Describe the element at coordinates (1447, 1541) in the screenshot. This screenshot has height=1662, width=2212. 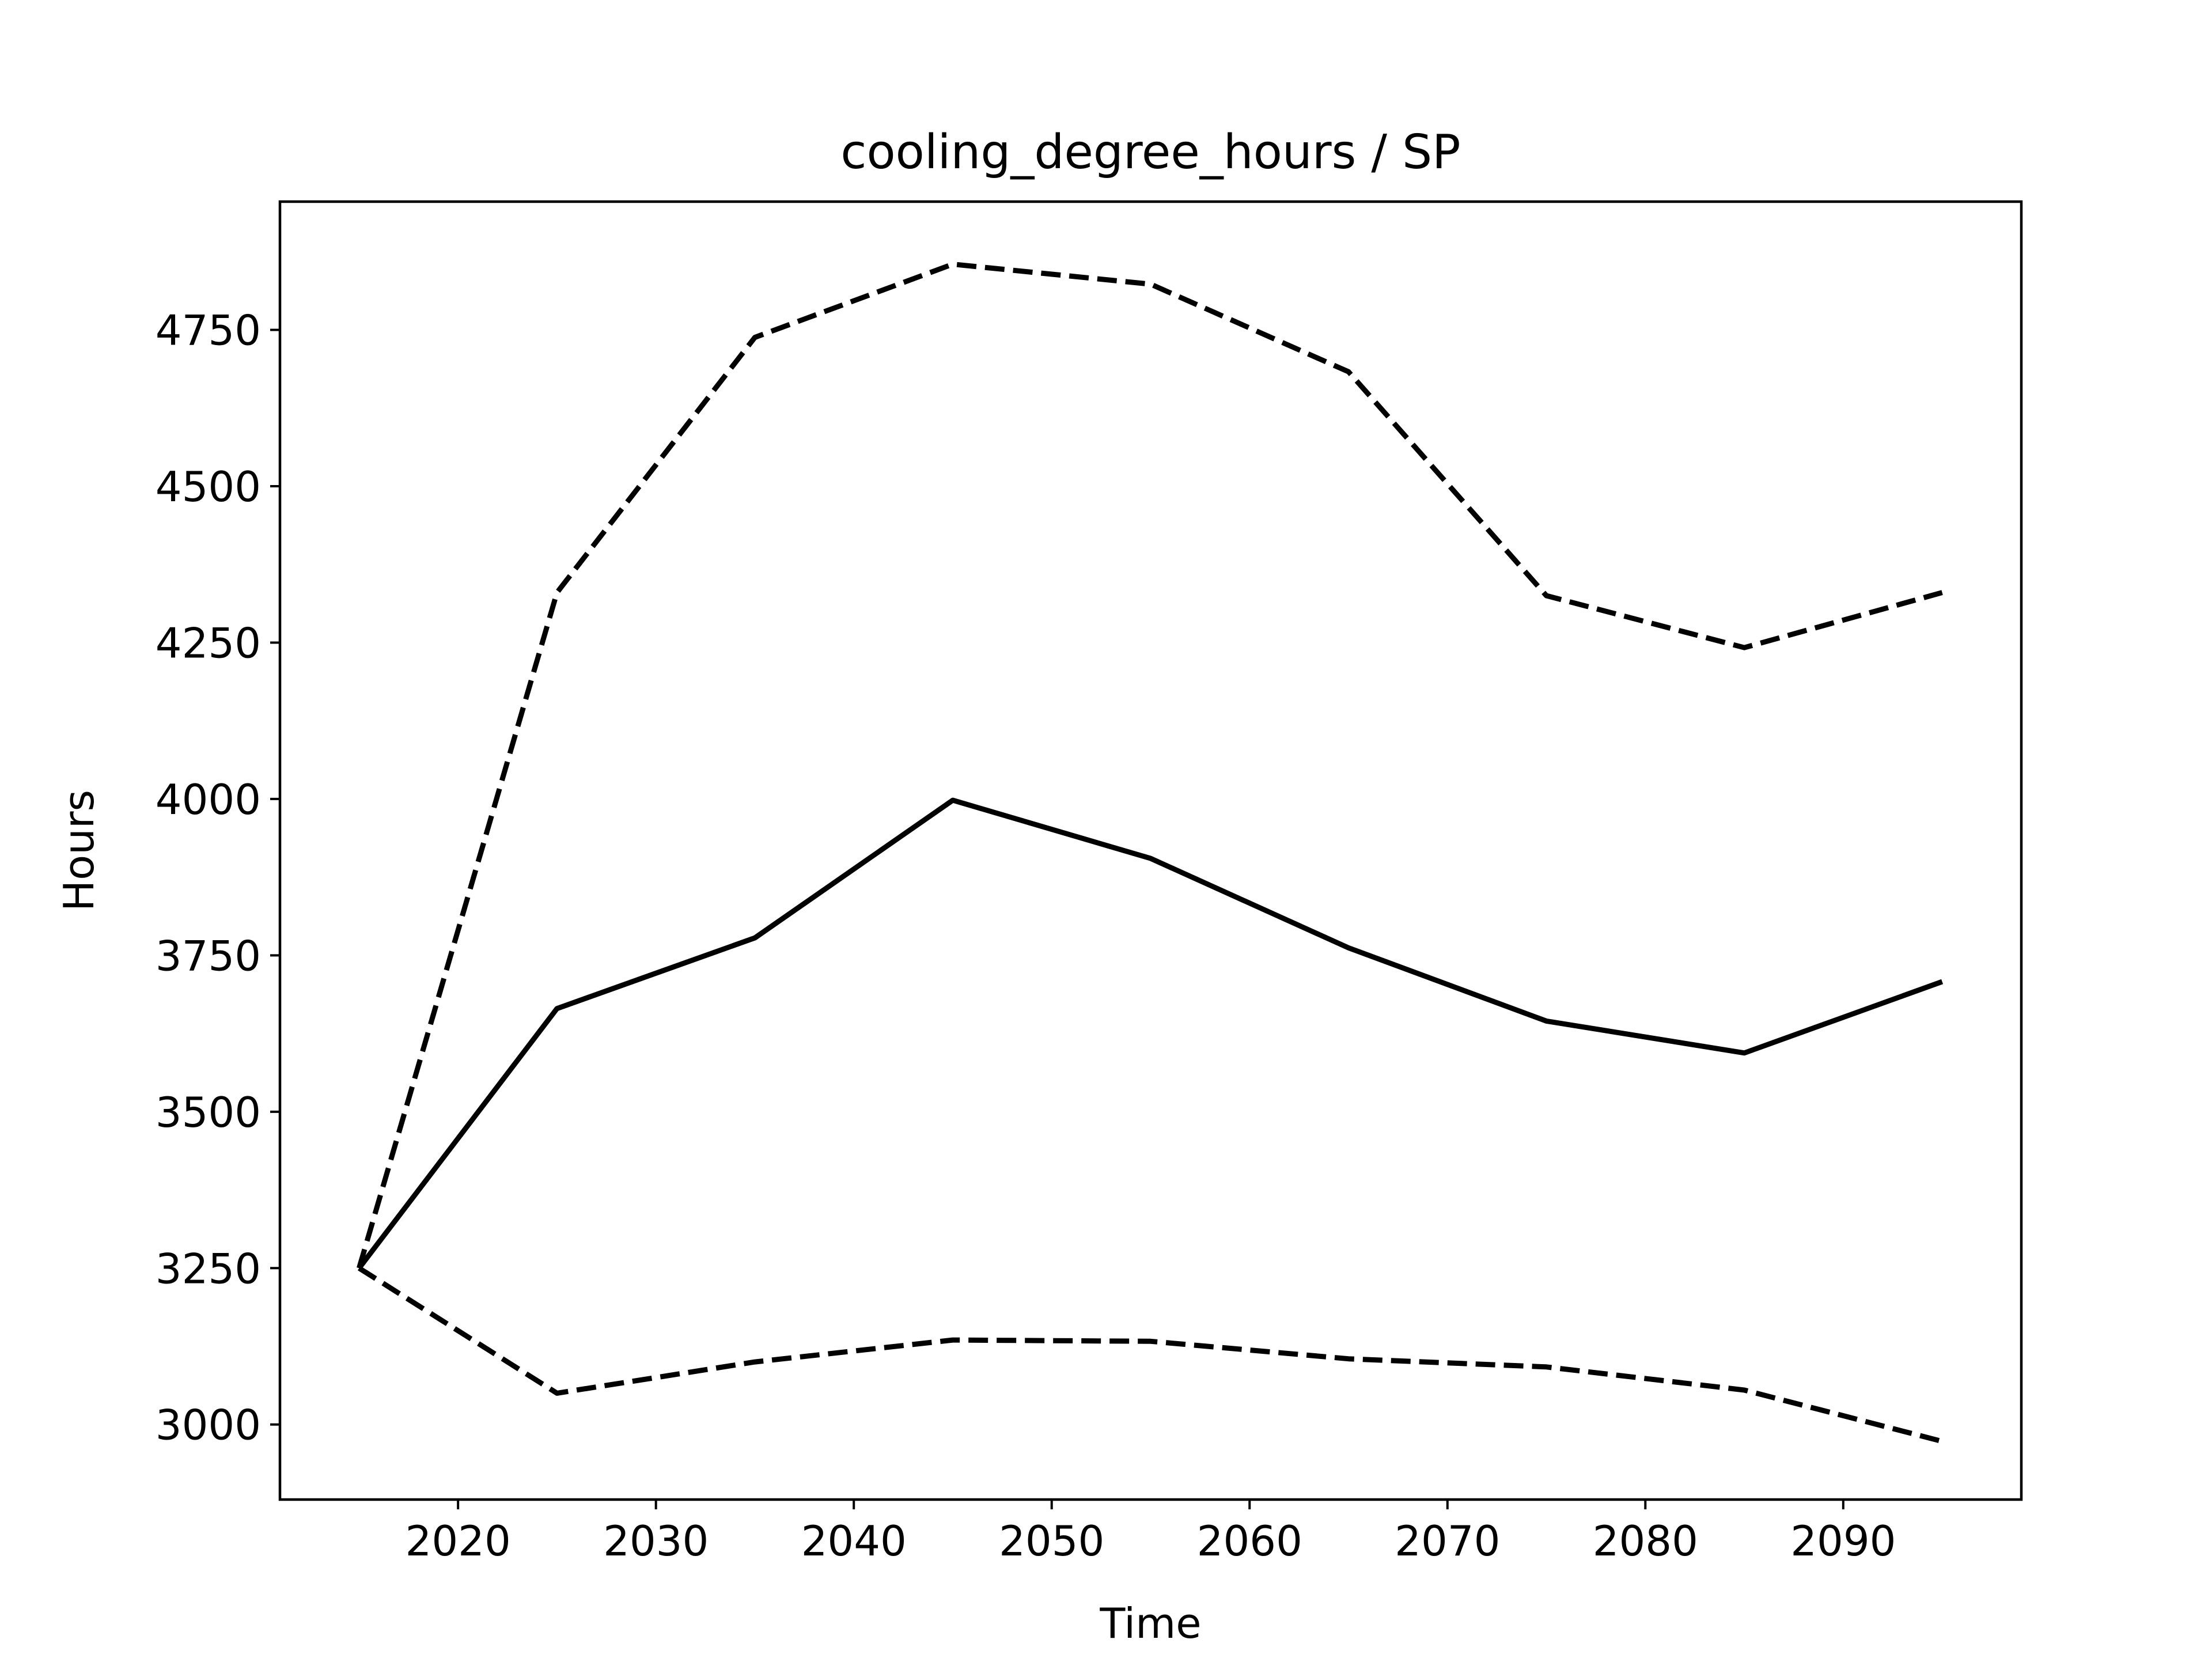
I see `x-tick-label: 2070` at that location.